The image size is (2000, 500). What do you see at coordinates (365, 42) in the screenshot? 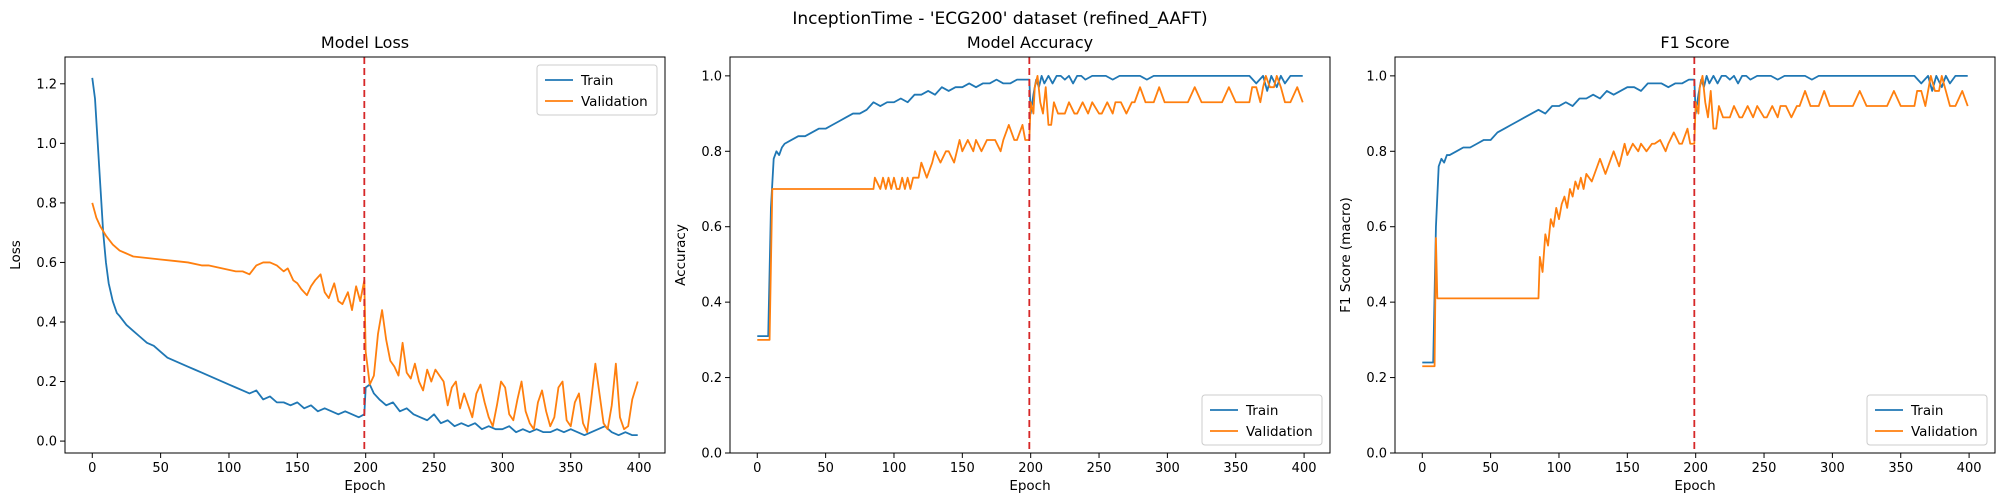
I see `chart-title: Model Loss` at bounding box center [365, 42].